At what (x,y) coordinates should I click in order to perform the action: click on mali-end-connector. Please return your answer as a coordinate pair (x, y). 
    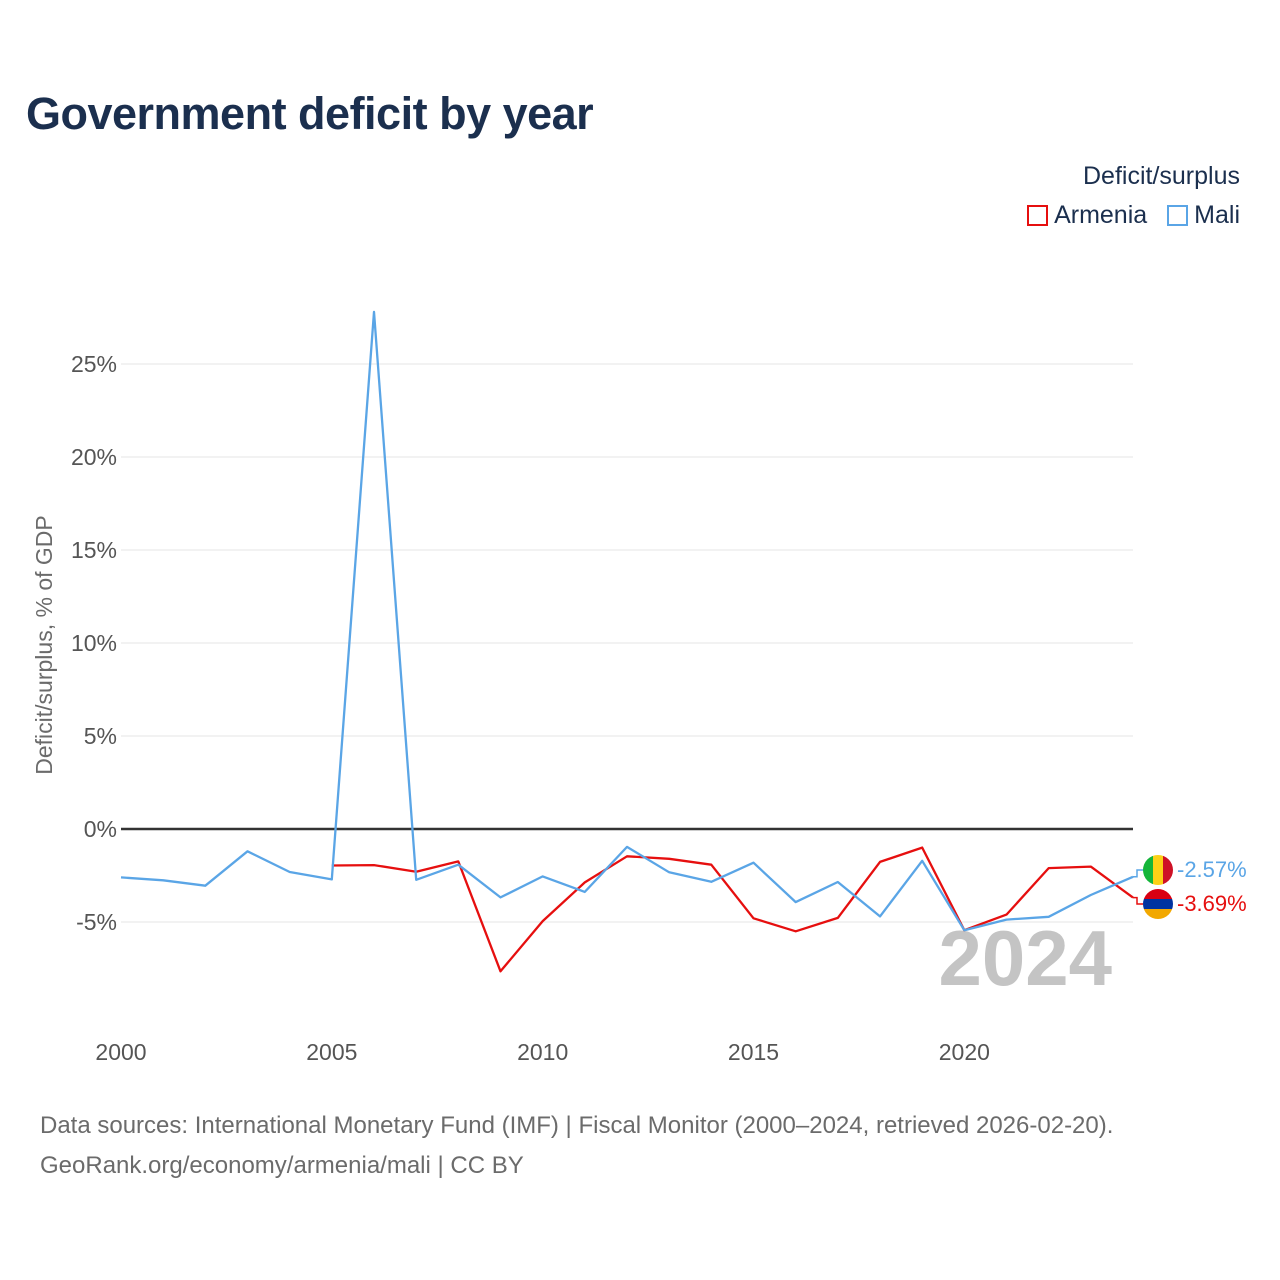
    Looking at the image, I should click on (1138, 873).